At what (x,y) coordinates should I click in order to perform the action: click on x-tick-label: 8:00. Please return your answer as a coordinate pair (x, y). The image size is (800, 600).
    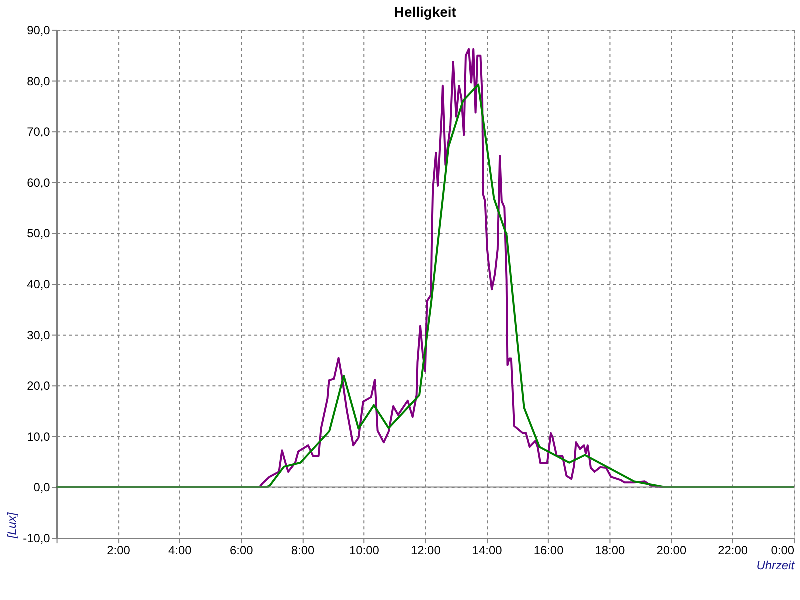
    Looking at the image, I should click on (303, 551).